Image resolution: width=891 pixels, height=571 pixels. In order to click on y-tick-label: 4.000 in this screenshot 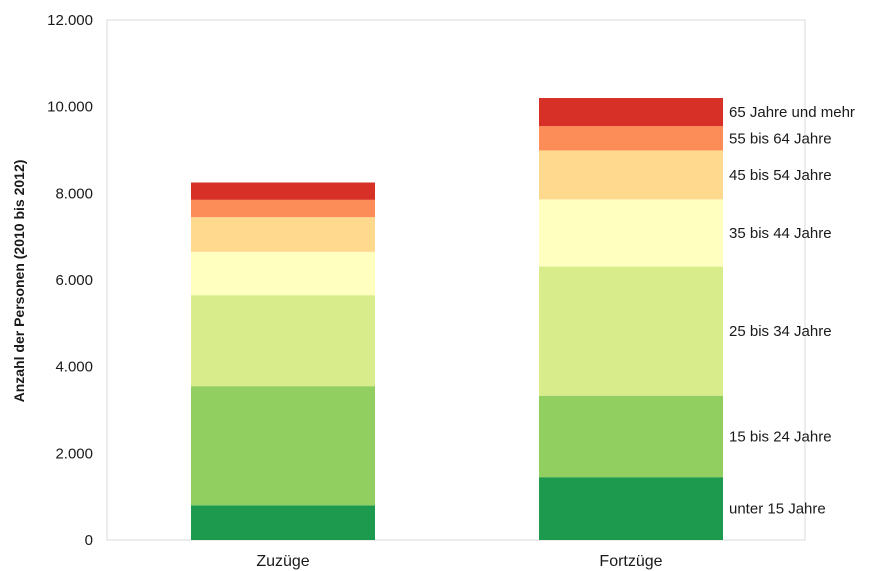, I will do `click(74, 367)`.